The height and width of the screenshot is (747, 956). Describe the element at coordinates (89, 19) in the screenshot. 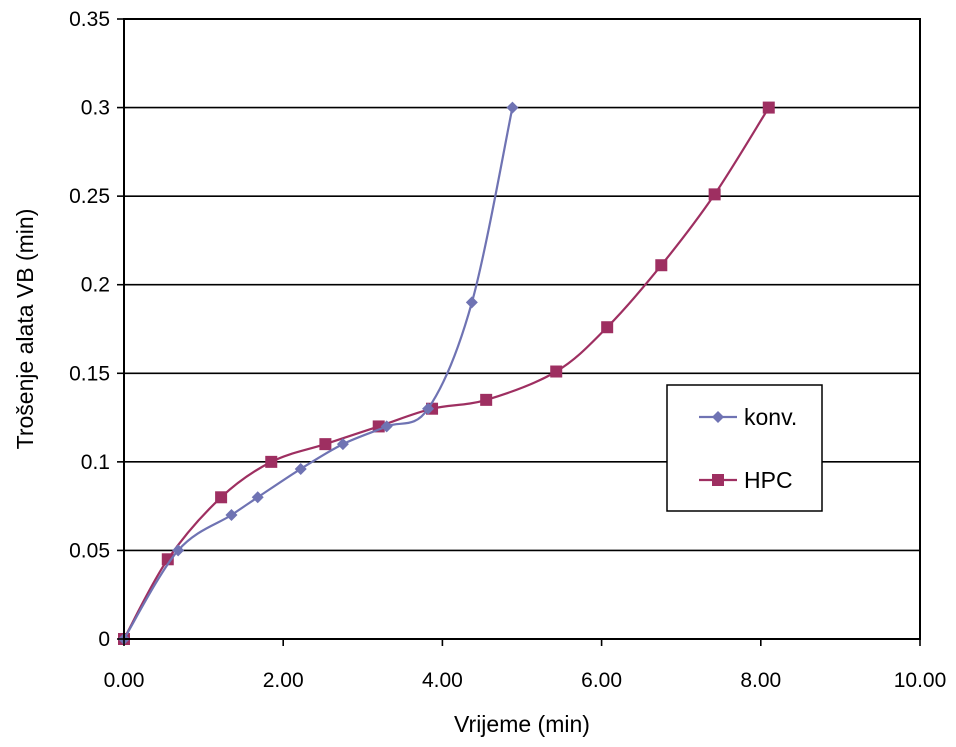

I see `y-tick-label: 0.35` at that location.